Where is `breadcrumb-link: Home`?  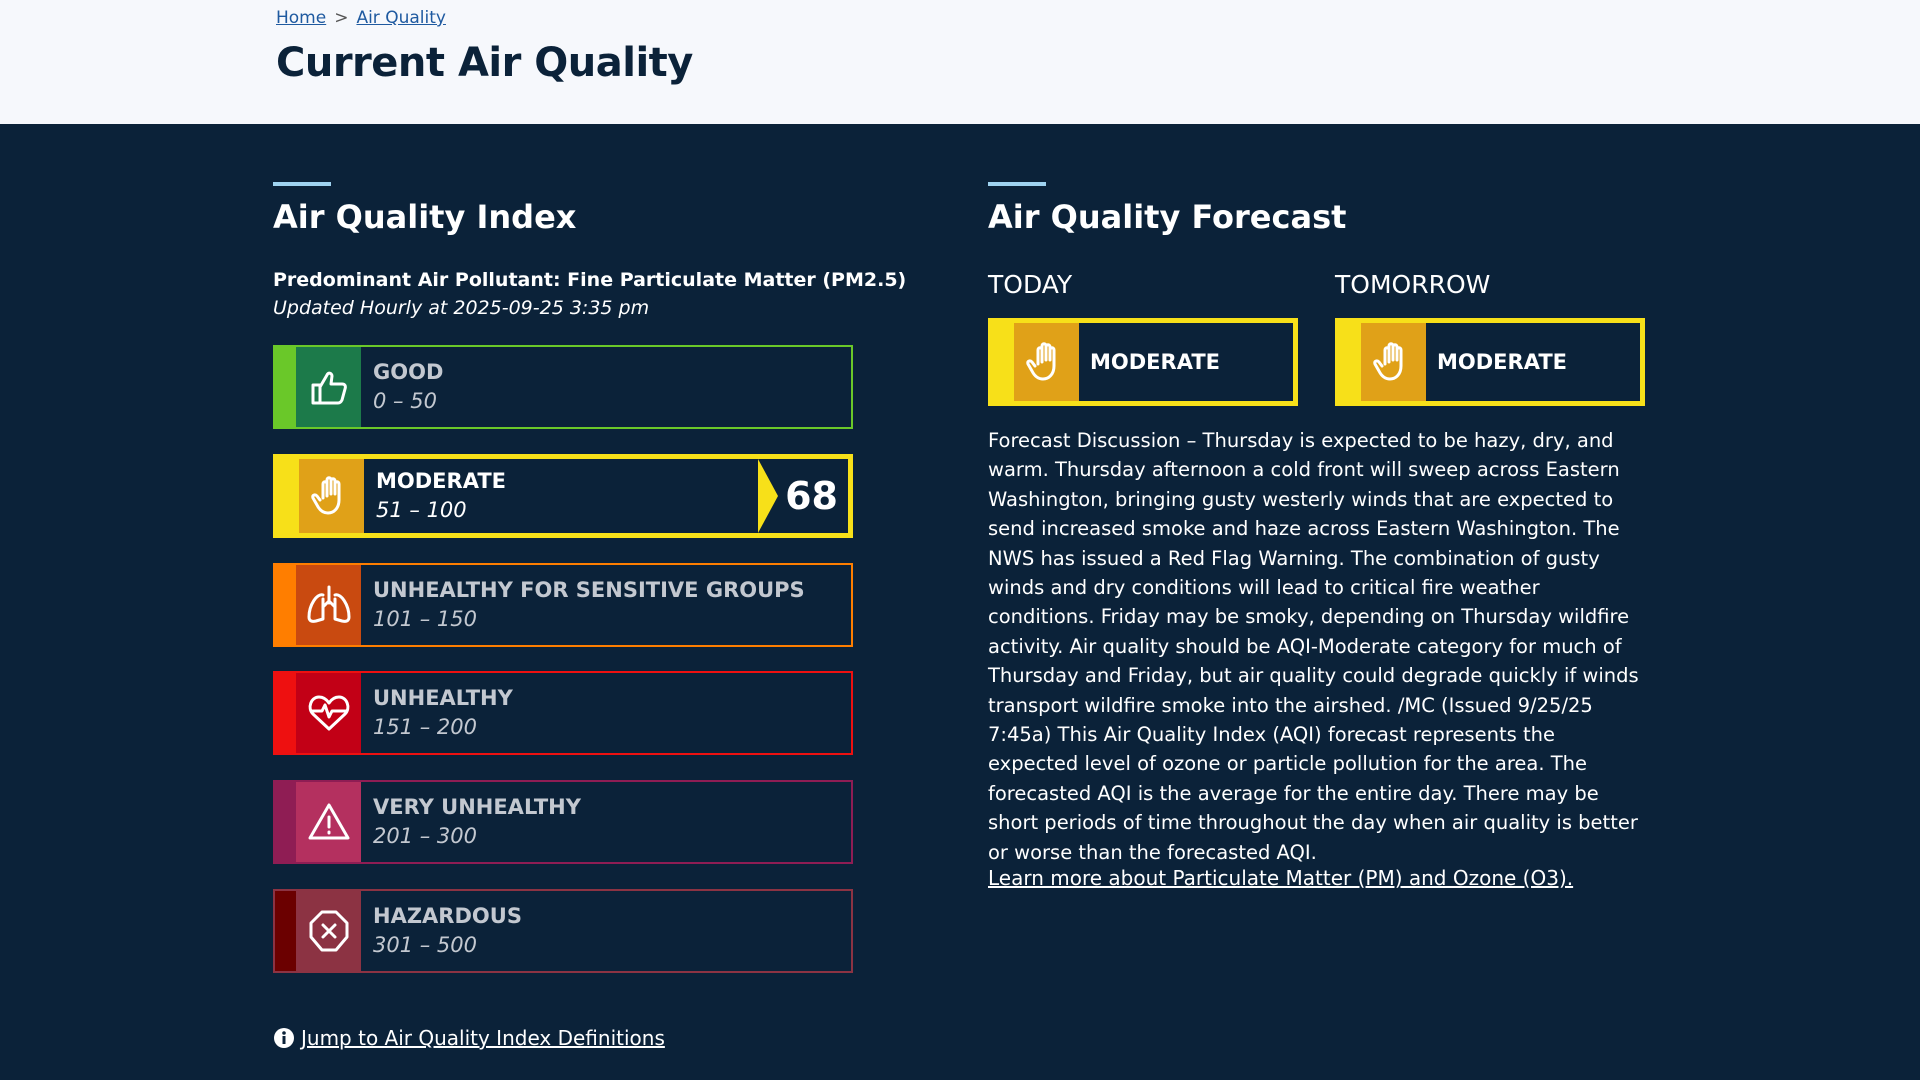 breadcrumb-link: Home is located at coordinates (301, 18).